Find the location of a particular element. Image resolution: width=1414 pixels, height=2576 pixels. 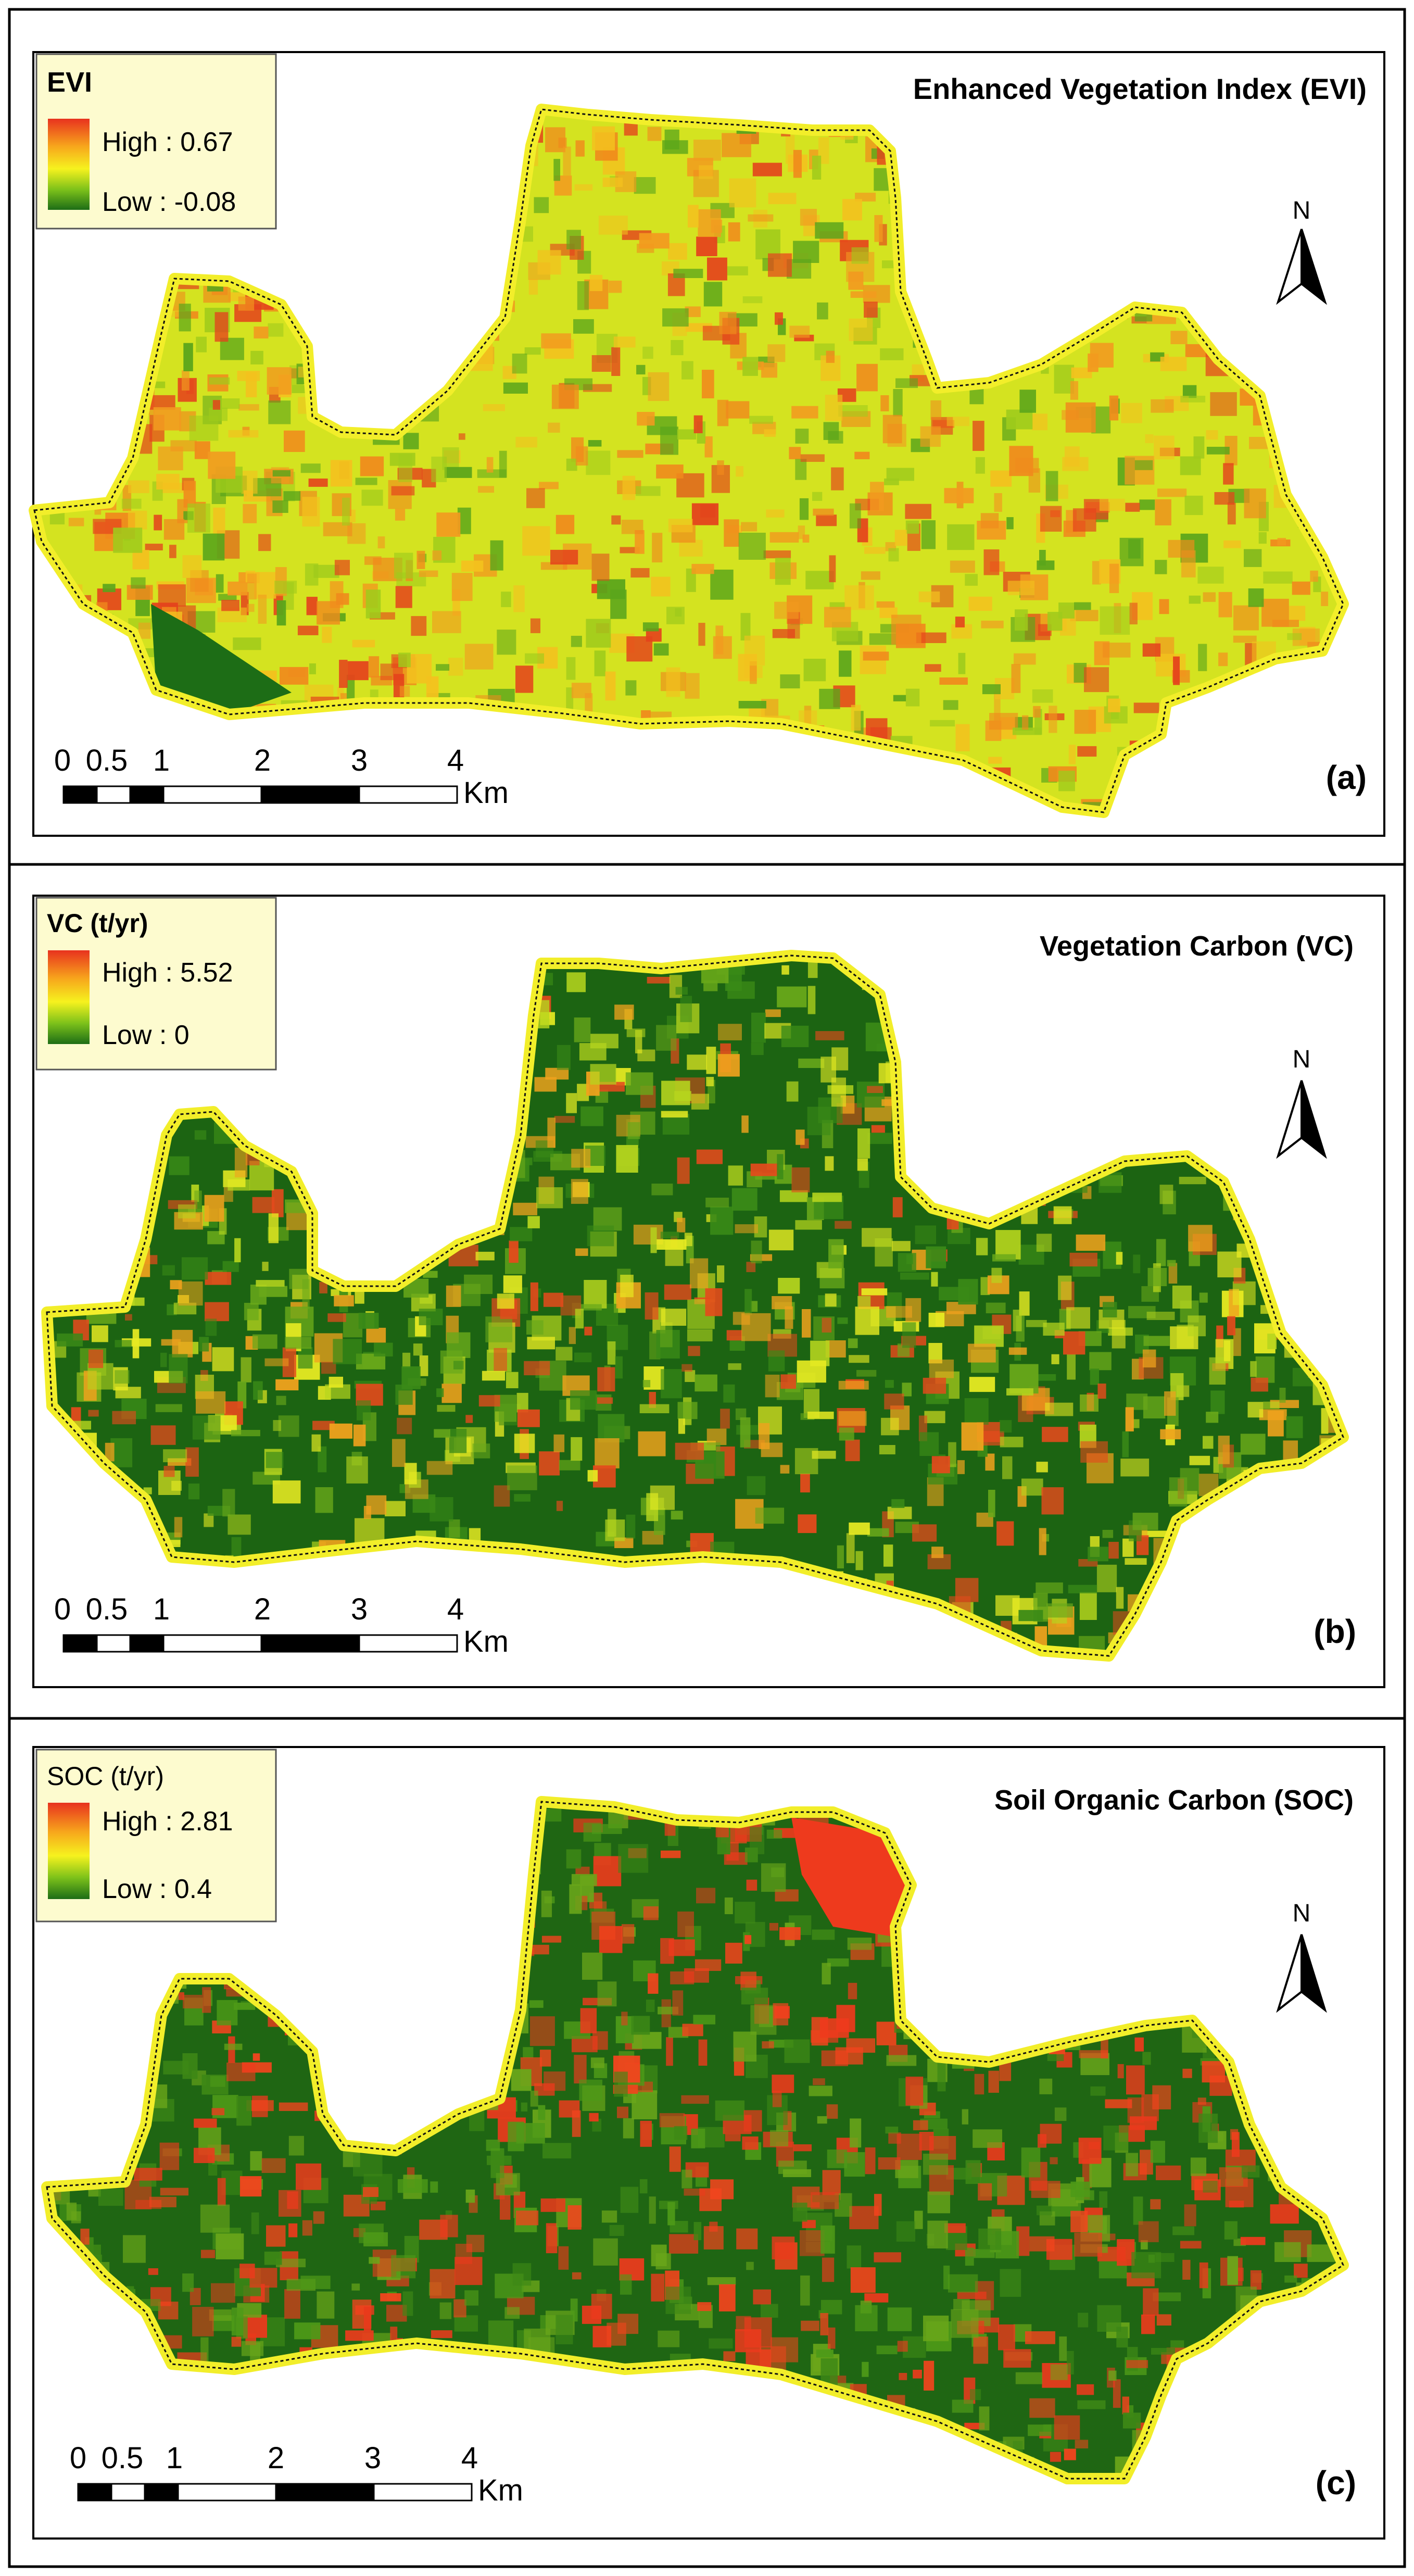

legend: VC (t/yr) High : 5.52 Low : 0 is located at coordinates (156, 984).